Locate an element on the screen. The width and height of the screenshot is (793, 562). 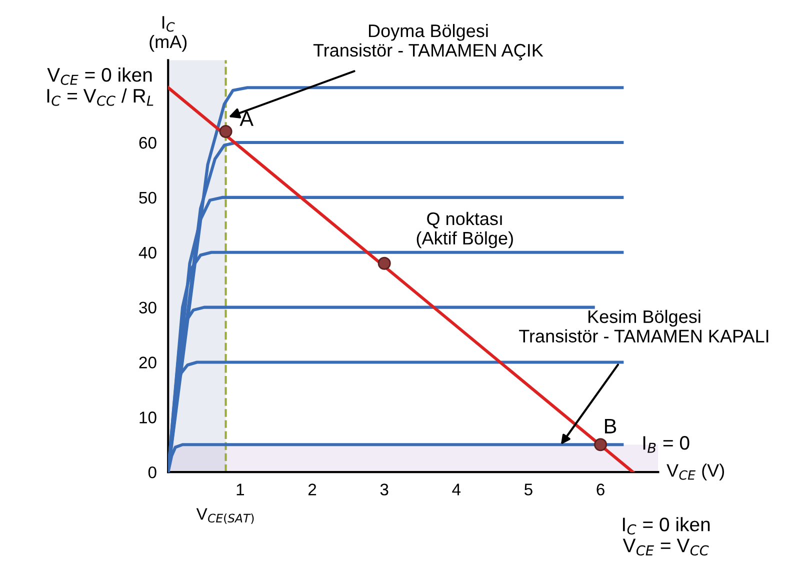
x-tick-label: 2 is located at coordinates (312, 490).